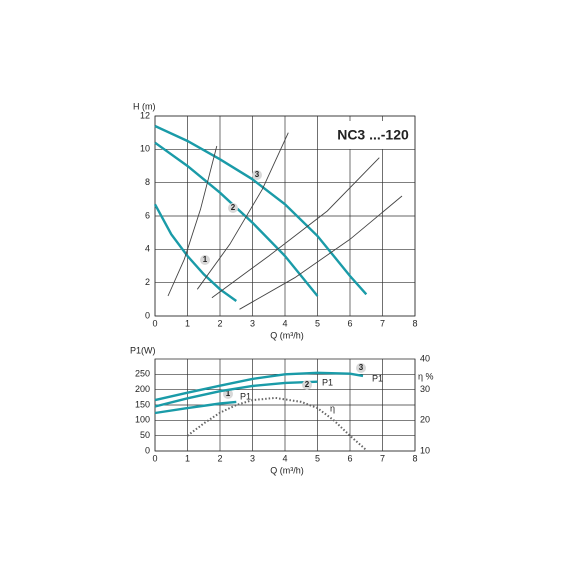 Image resolution: width=570 pixels, height=570 pixels. I want to click on y2-tick-label: 30, so click(425, 389).